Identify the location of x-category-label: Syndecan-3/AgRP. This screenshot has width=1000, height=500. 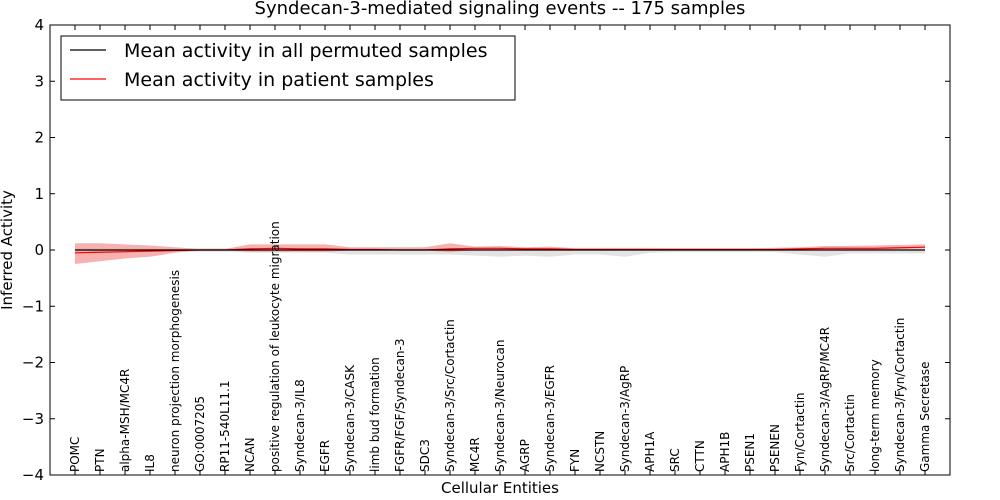
(625, 419).